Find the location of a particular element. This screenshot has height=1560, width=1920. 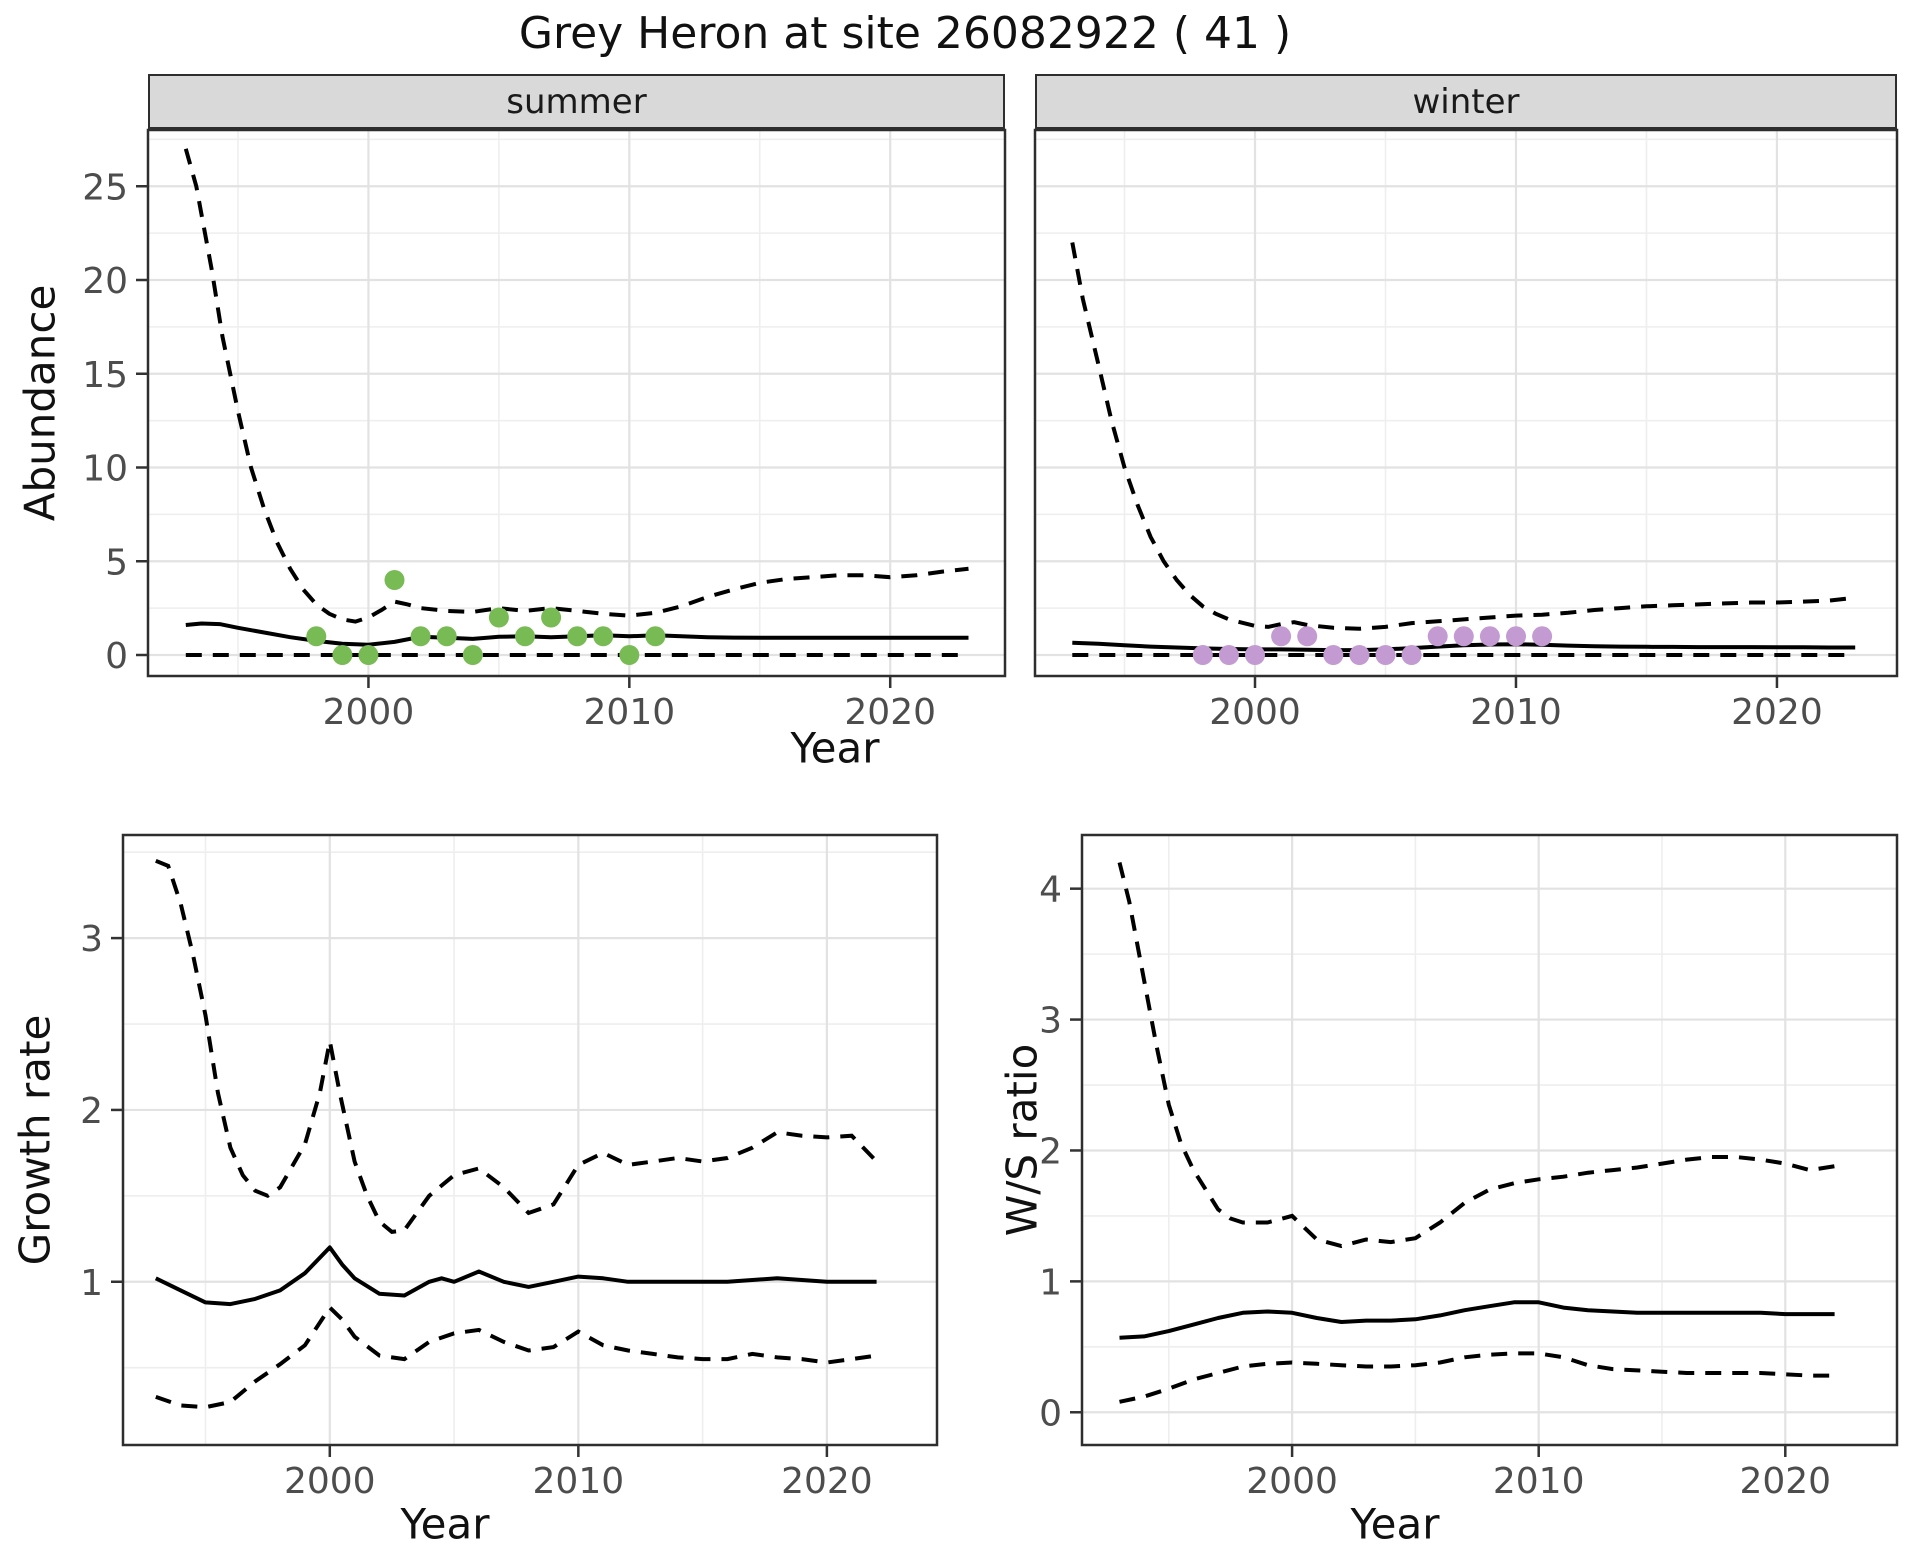

growth-median-line is located at coordinates (515, 1276).